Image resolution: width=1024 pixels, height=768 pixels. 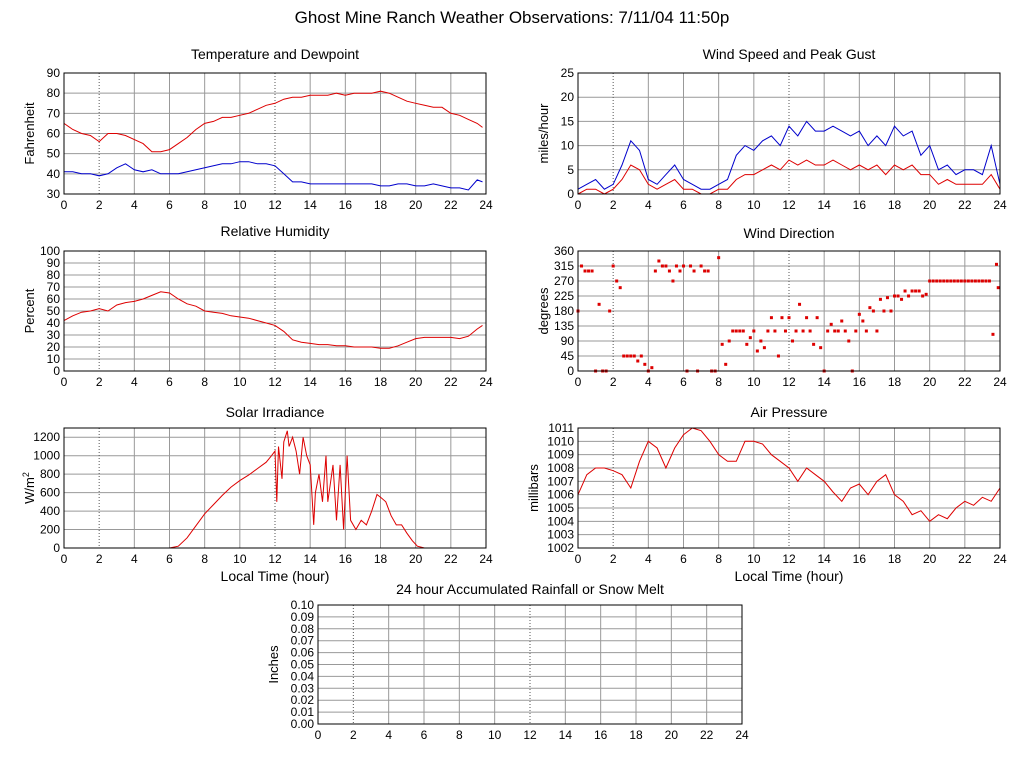 I want to click on y-axis-label: millibars, so click(x=533, y=488).